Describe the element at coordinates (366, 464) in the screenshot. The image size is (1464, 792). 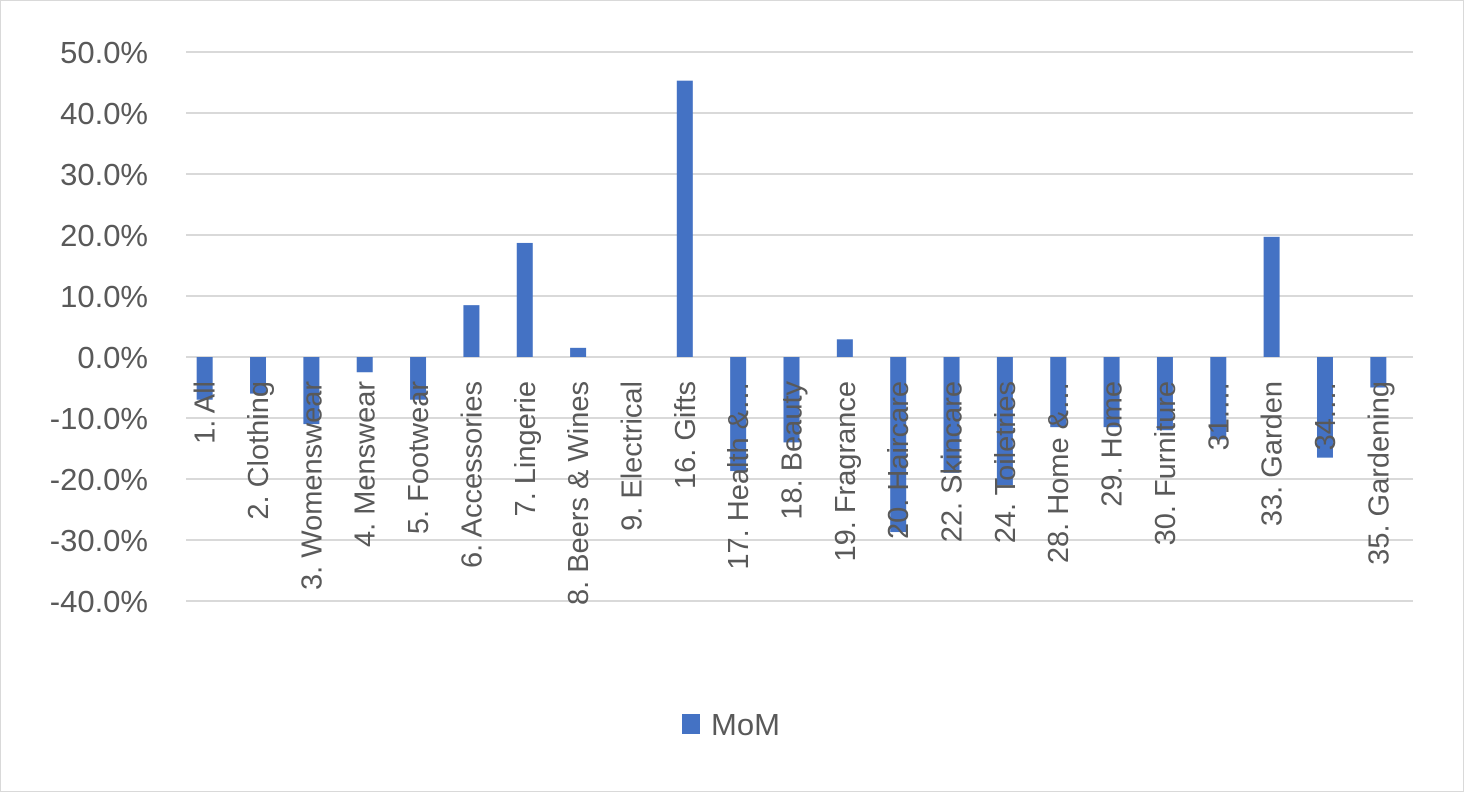
I see `x-category-label: 4. Menswear` at that location.